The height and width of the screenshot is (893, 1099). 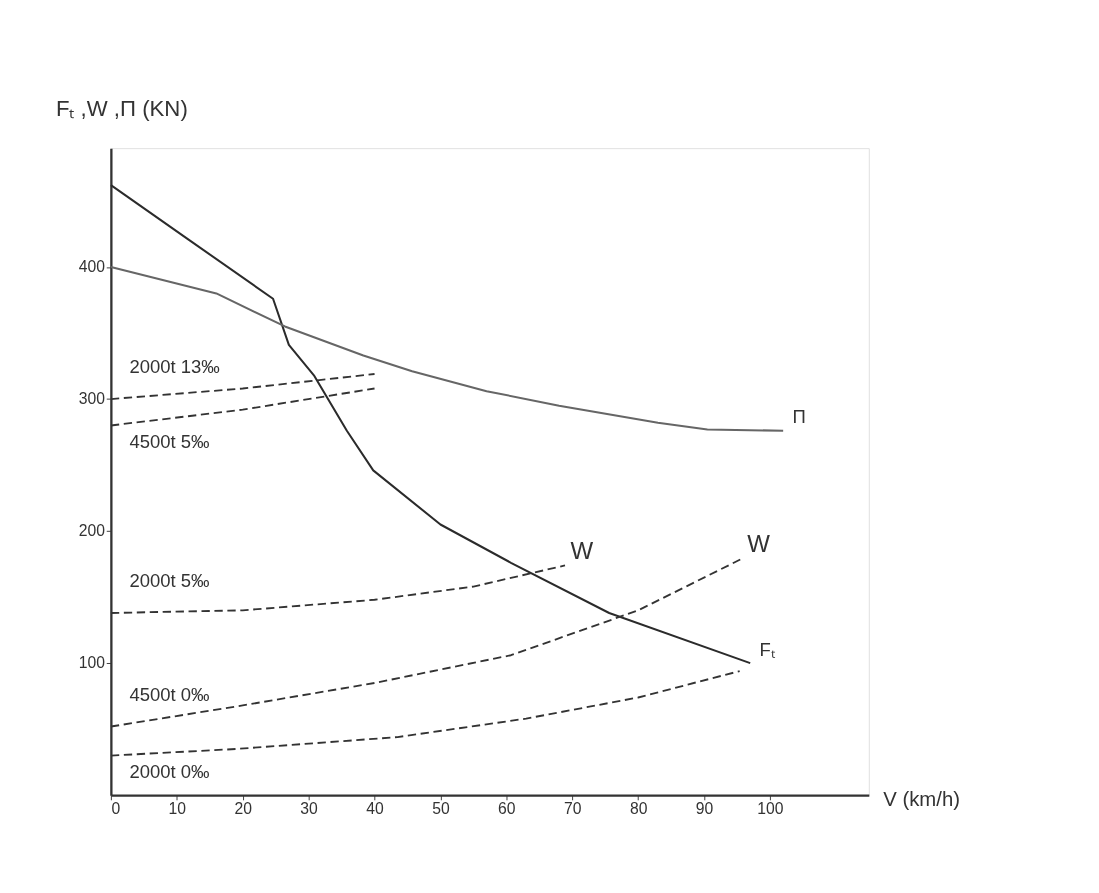 What do you see at coordinates (441, 809) in the screenshot?
I see `x-tick-label: 50` at bounding box center [441, 809].